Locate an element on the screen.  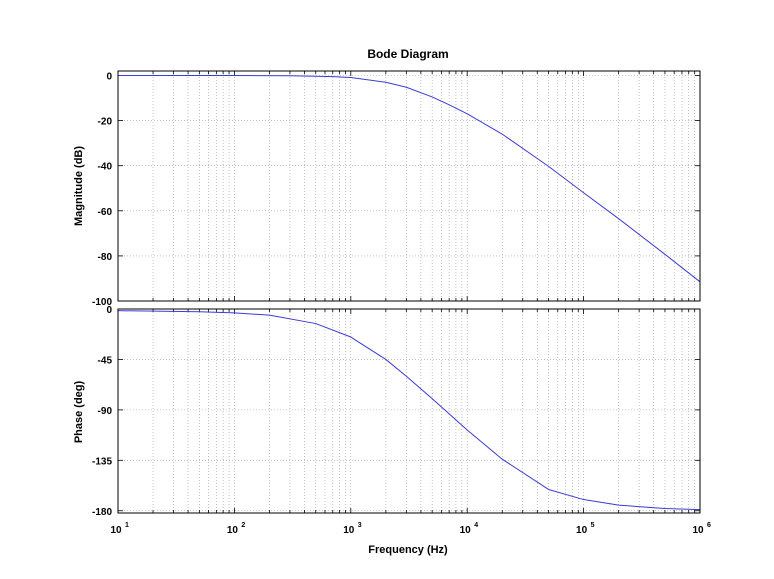
y-tick-label: -20 is located at coordinates (105, 122).